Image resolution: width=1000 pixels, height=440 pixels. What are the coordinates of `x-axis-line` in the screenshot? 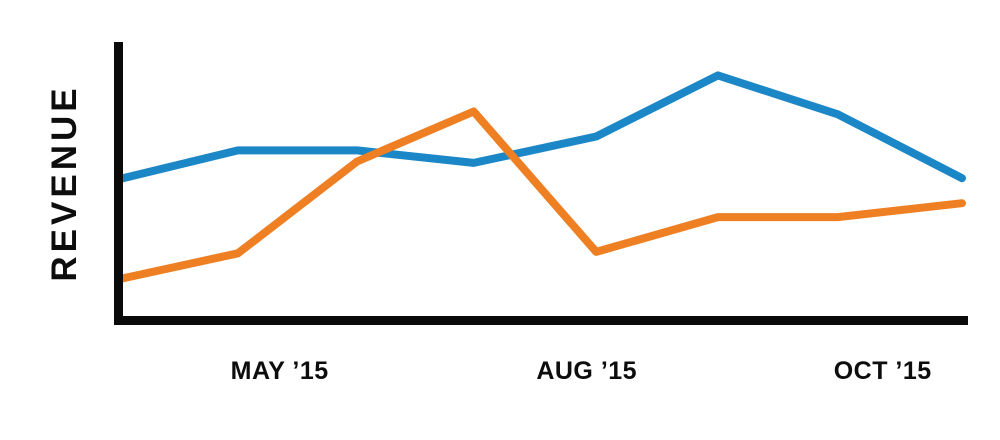 It's located at (541, 320).